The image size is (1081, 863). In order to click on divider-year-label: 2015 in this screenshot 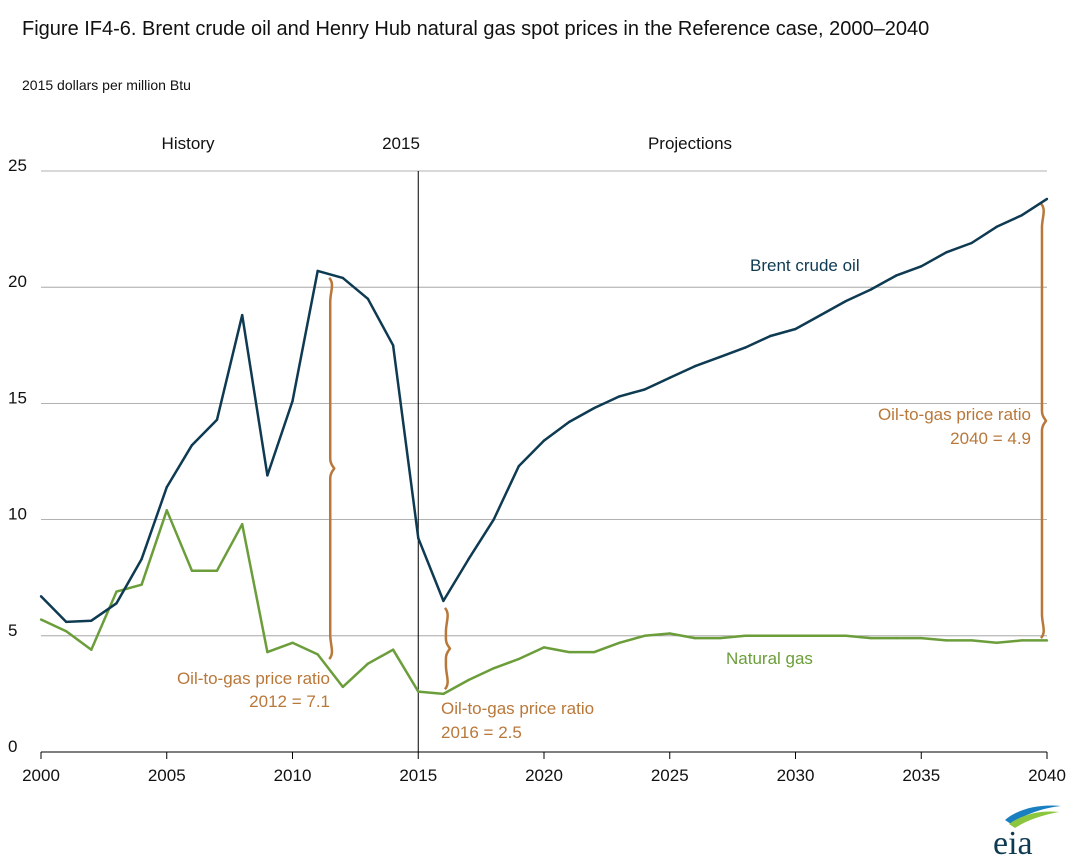, I will do `click(401, 143)`.